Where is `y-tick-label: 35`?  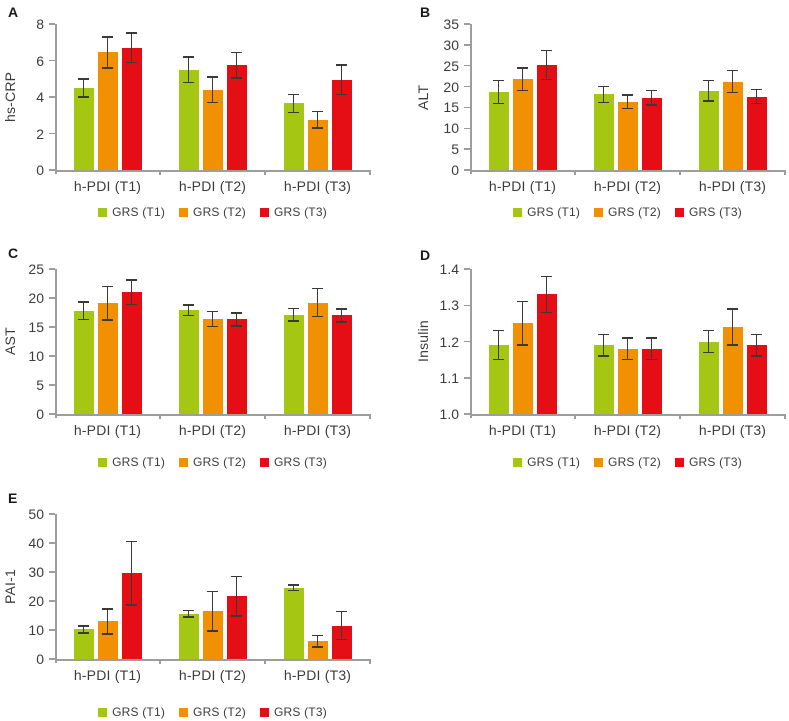
y-tick-label: 35 is located at coordinates (451, 24).